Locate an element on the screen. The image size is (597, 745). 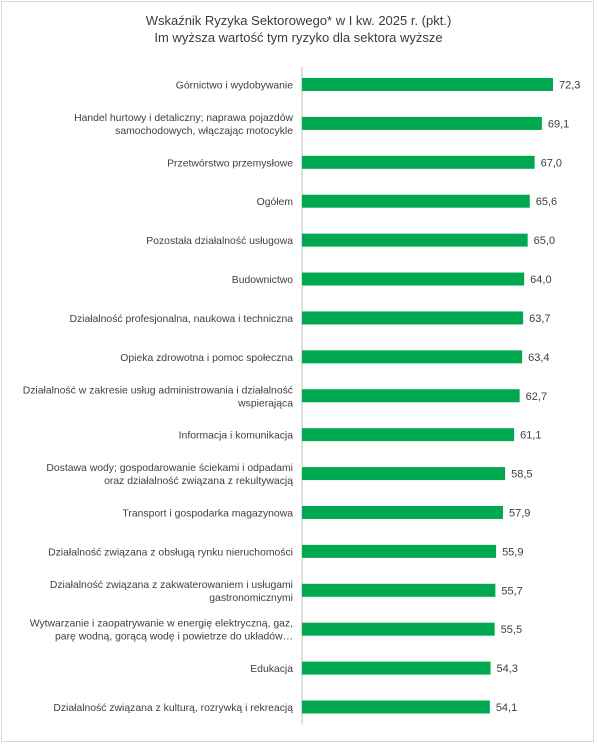
category-label-line: wspierająca is located at coordinates (265, 403).